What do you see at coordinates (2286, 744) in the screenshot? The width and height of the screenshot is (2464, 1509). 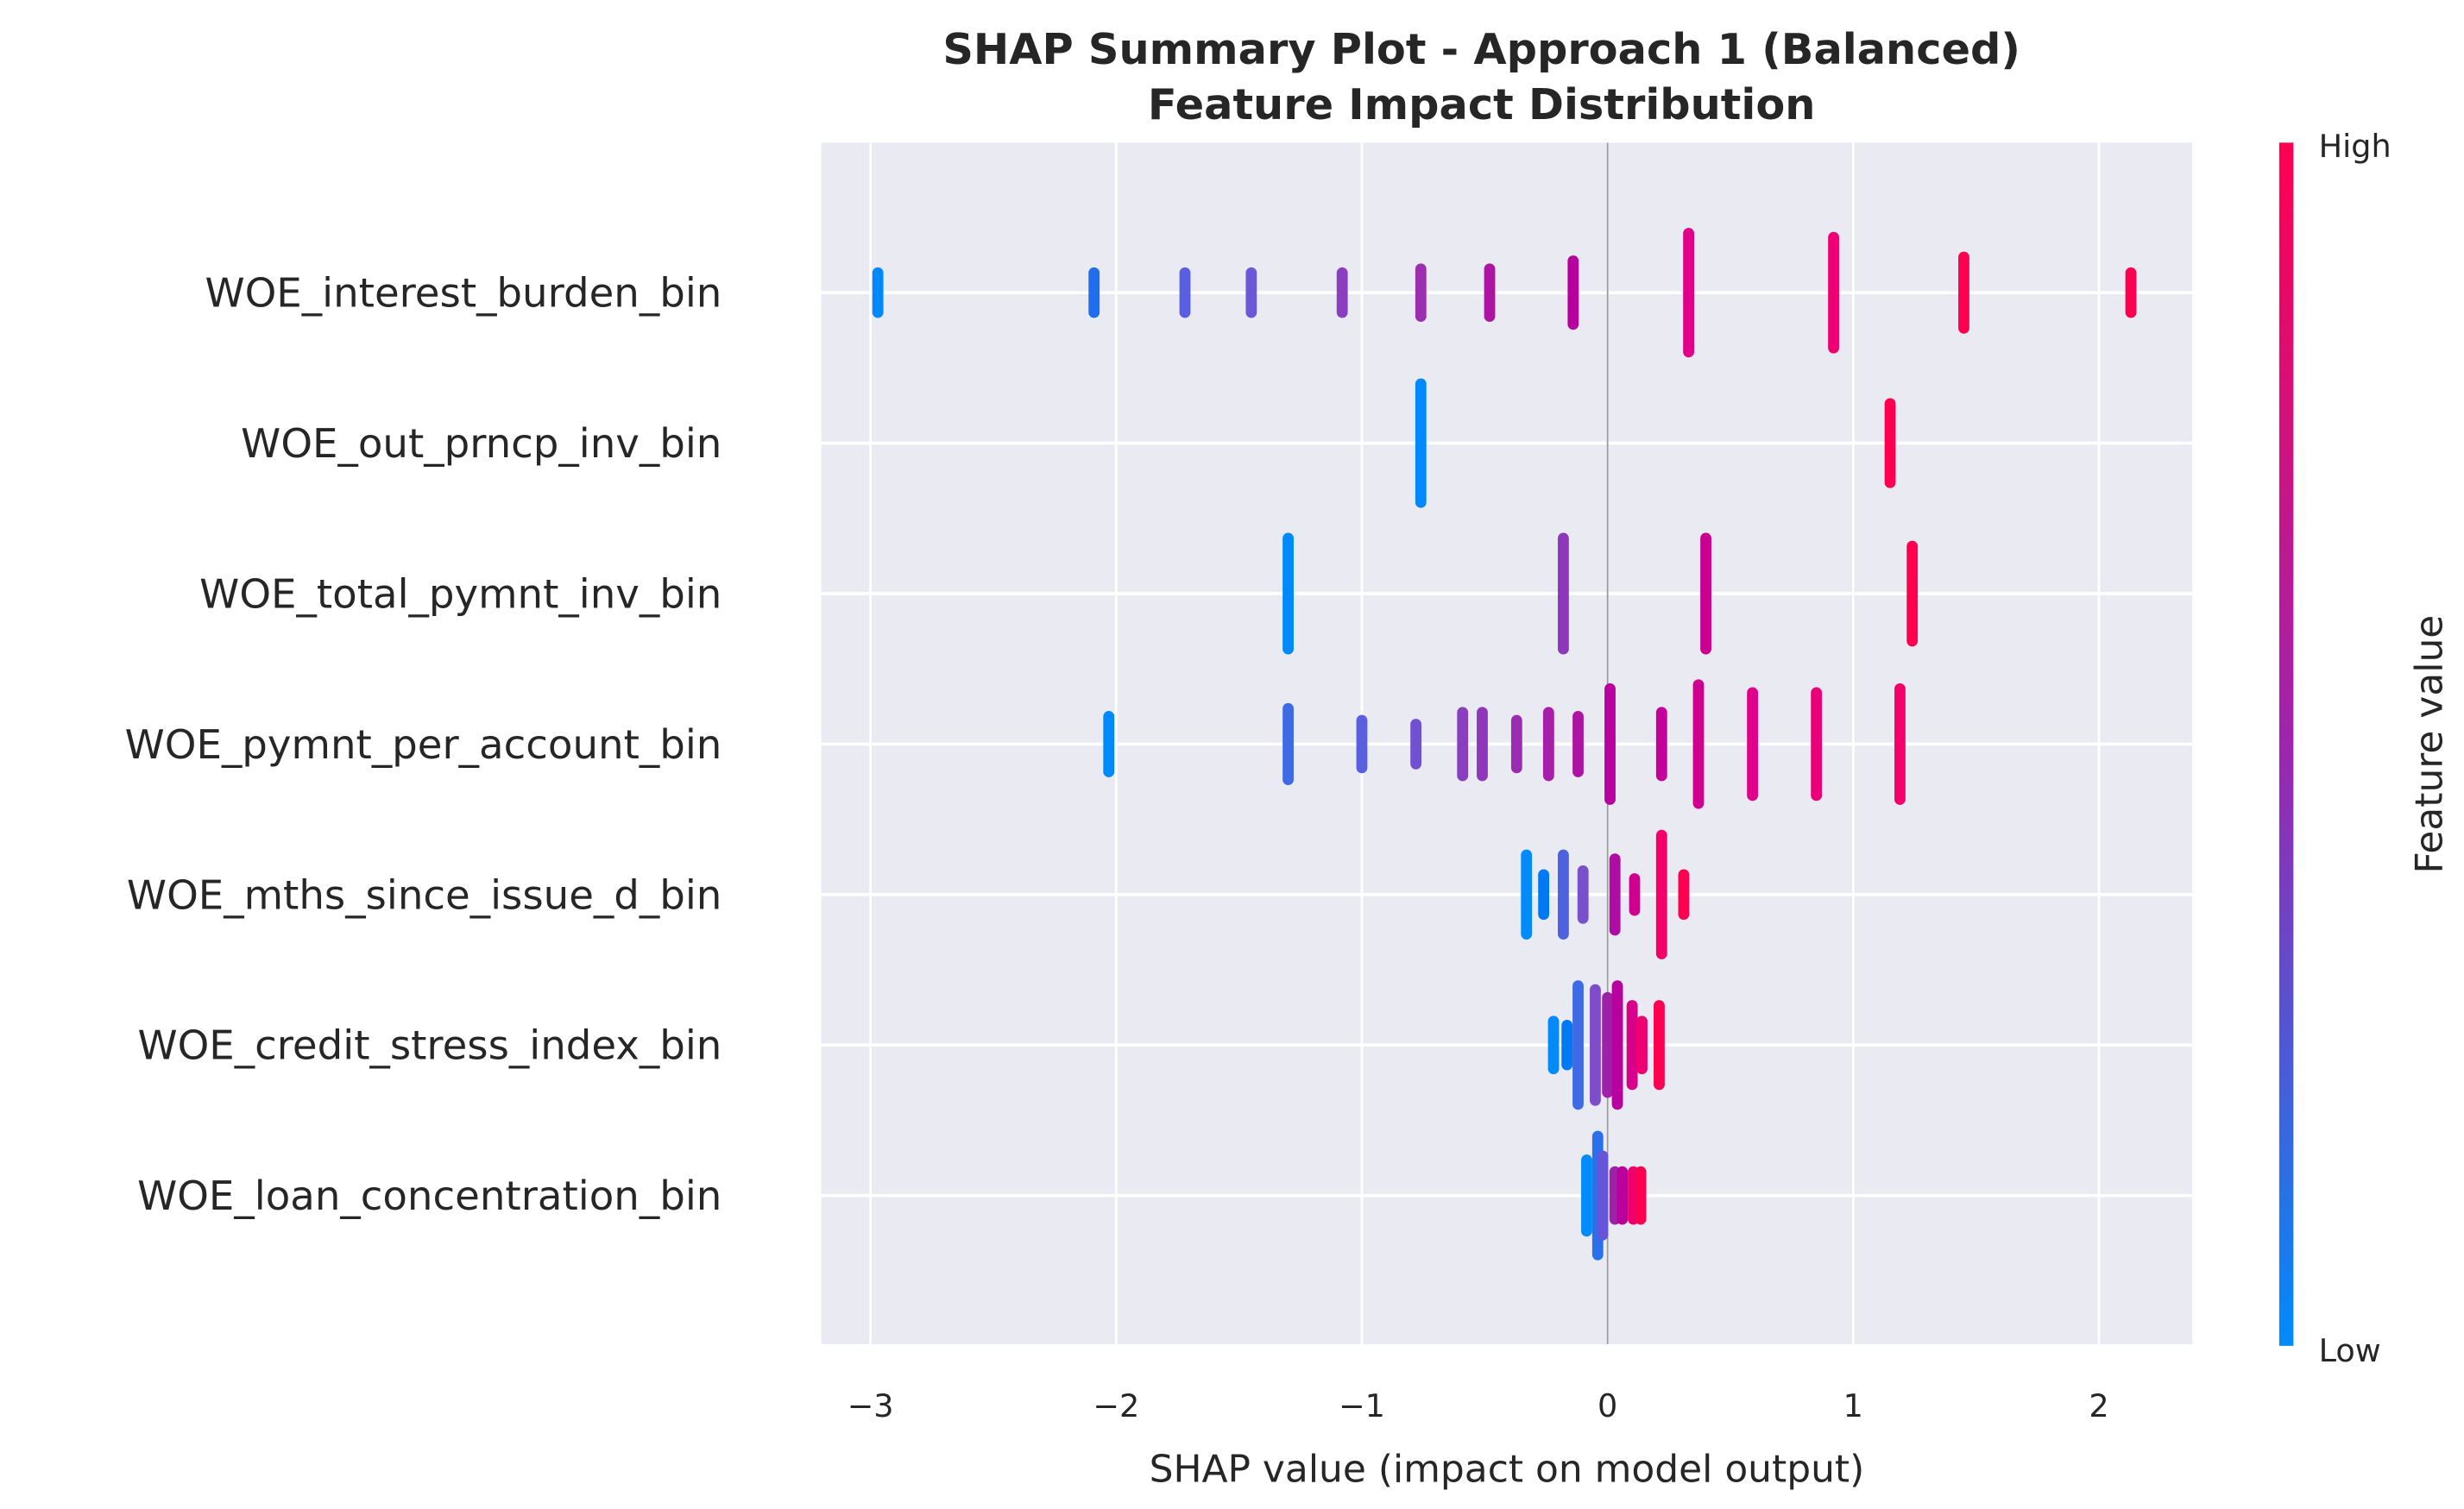 I see `colorbar` at bounding box center [2286, 744].